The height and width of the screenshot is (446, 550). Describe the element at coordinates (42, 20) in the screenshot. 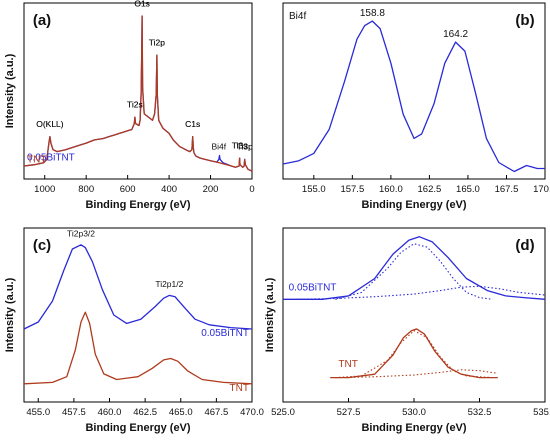

I see `panel-label: (a)` at that location.